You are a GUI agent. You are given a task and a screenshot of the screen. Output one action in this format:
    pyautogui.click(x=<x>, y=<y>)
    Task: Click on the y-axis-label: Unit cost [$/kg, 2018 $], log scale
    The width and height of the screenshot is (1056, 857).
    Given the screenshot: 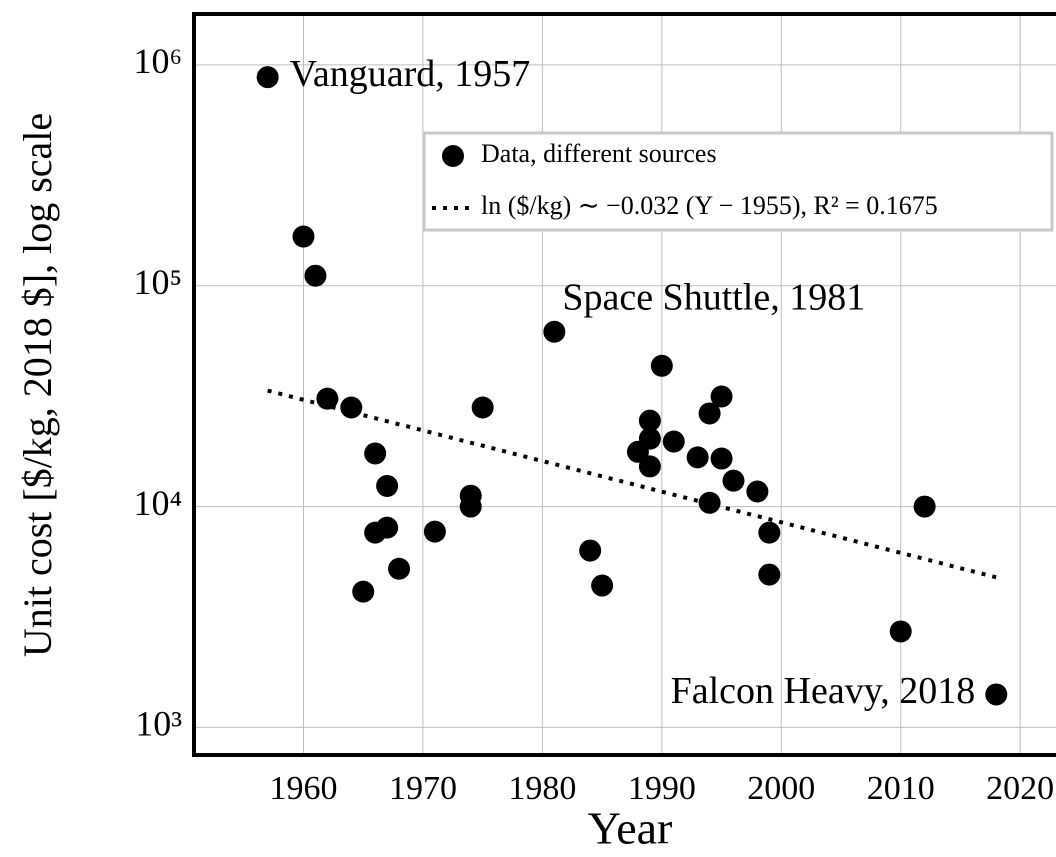 What is the action you would take?
    pyautogui.click(x=37, y=385)
    